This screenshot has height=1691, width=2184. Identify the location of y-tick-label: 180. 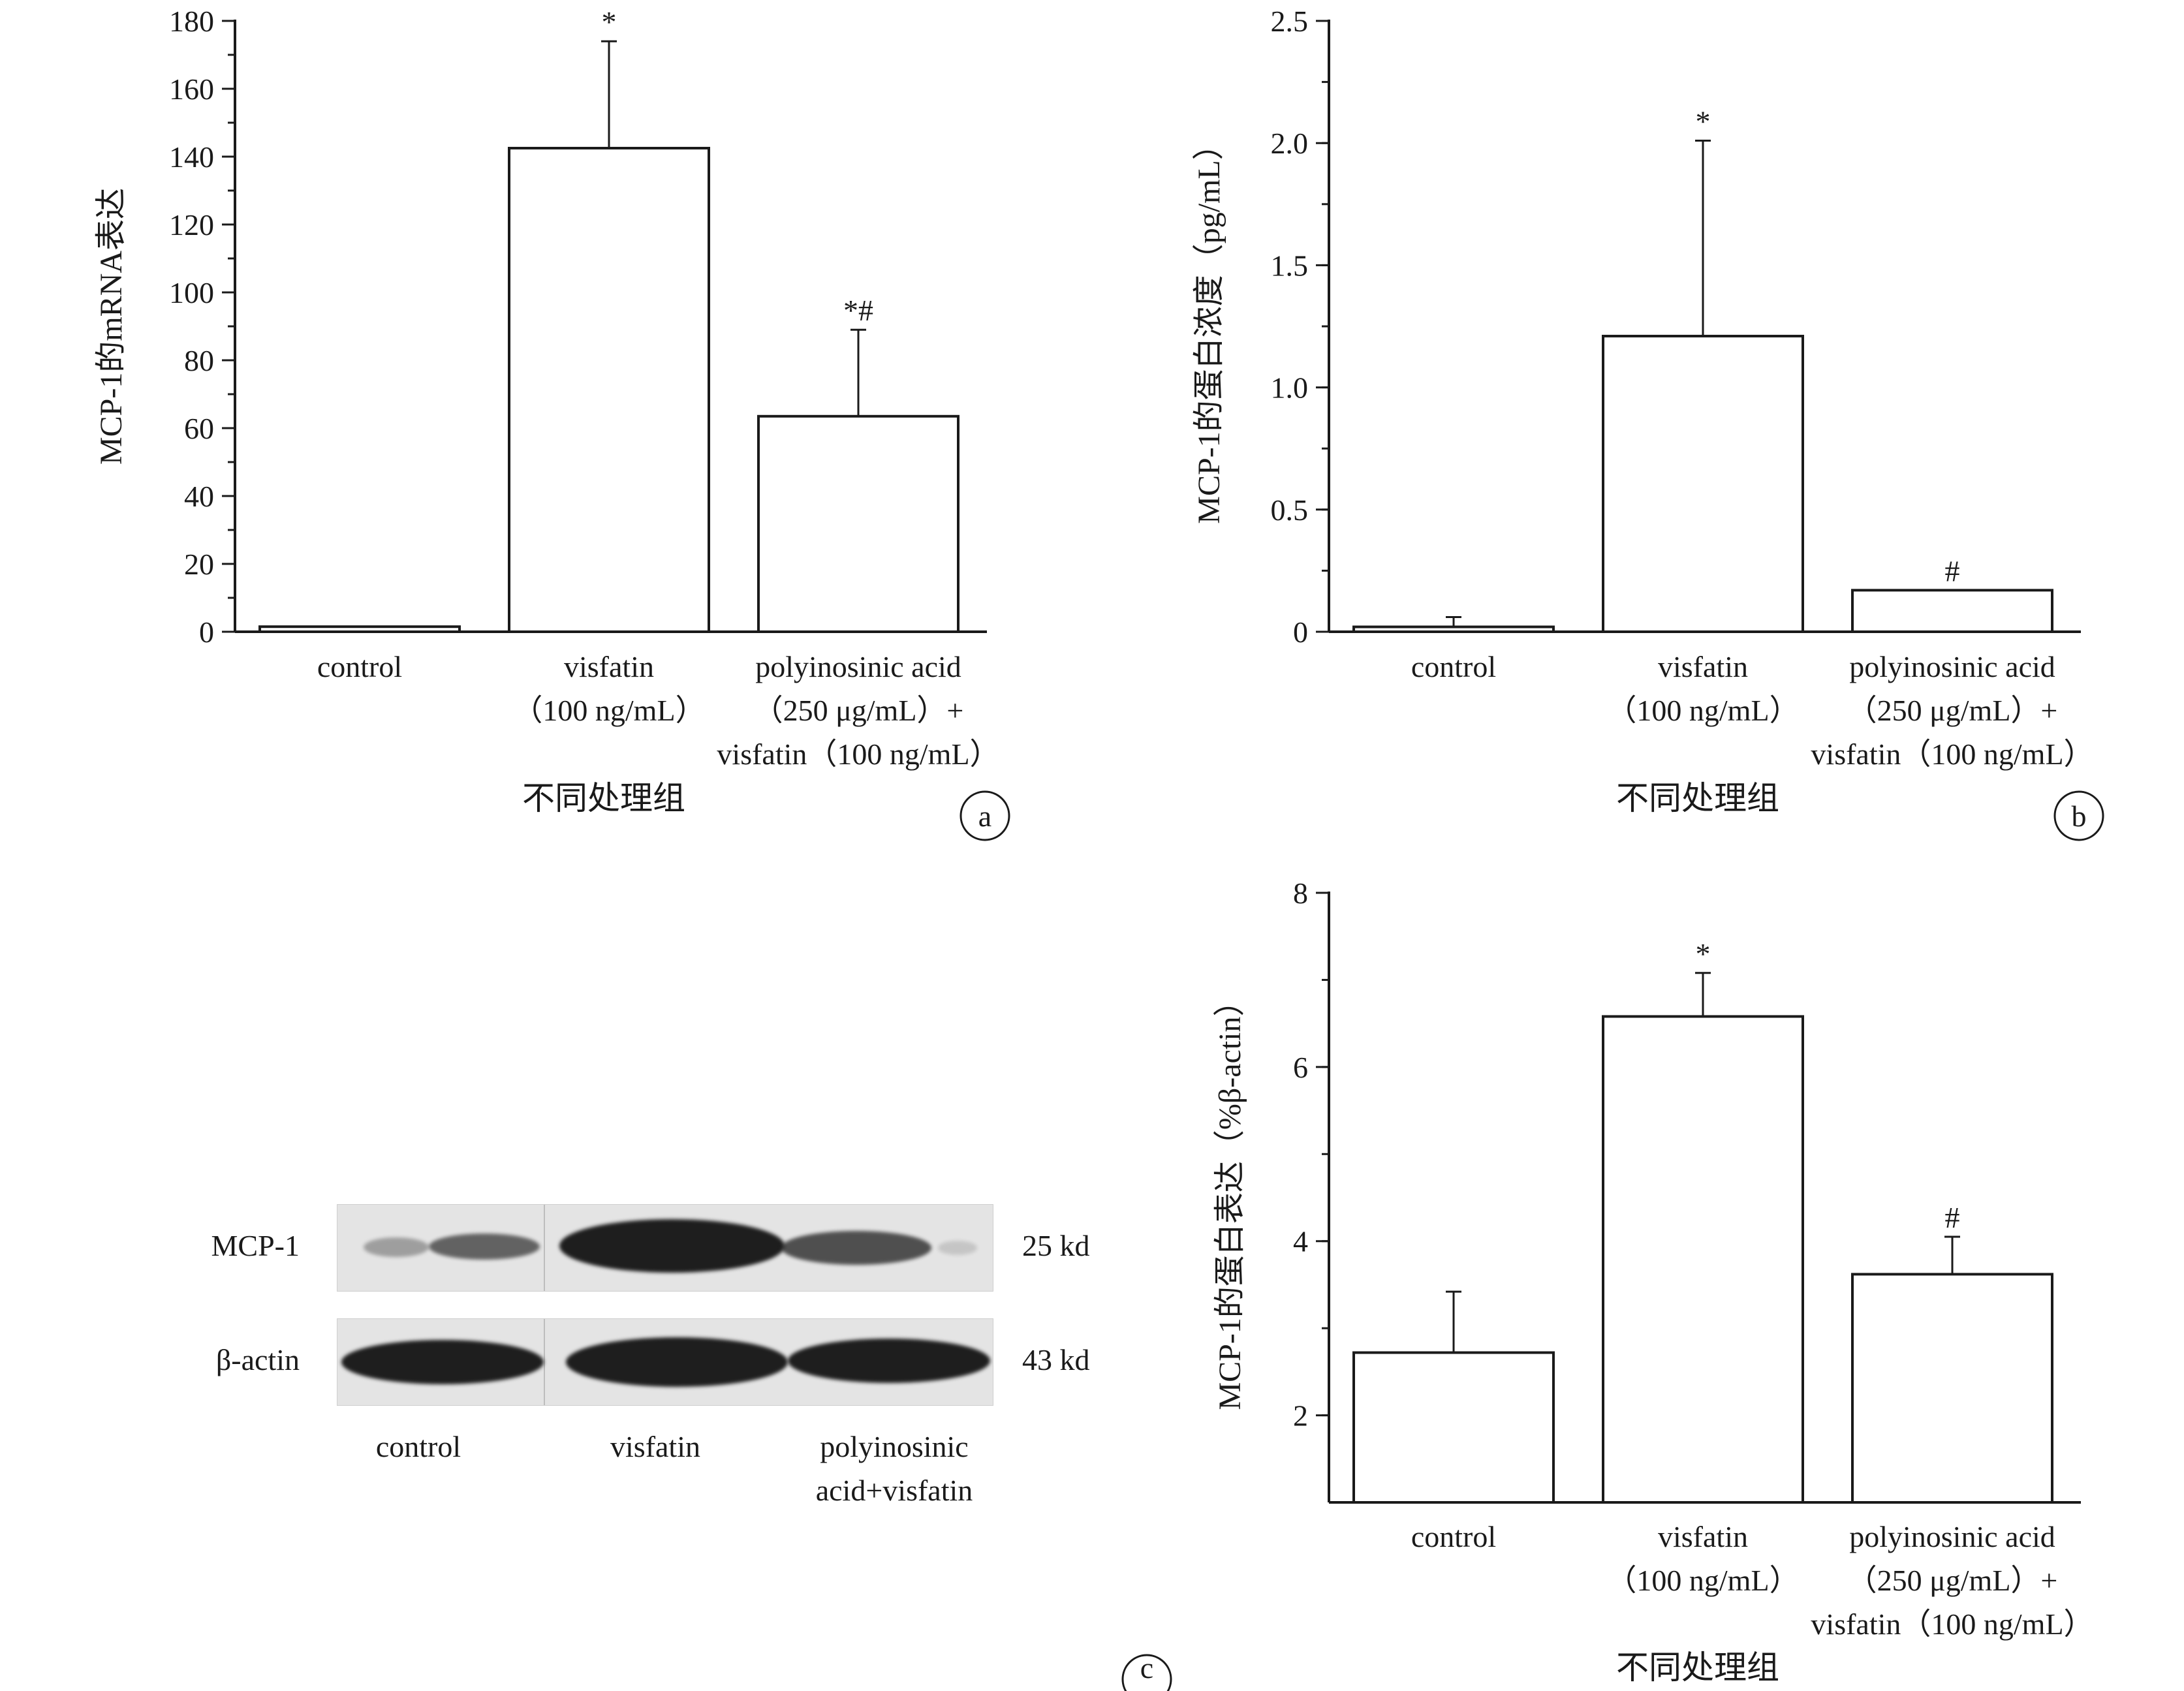
(192, 21).